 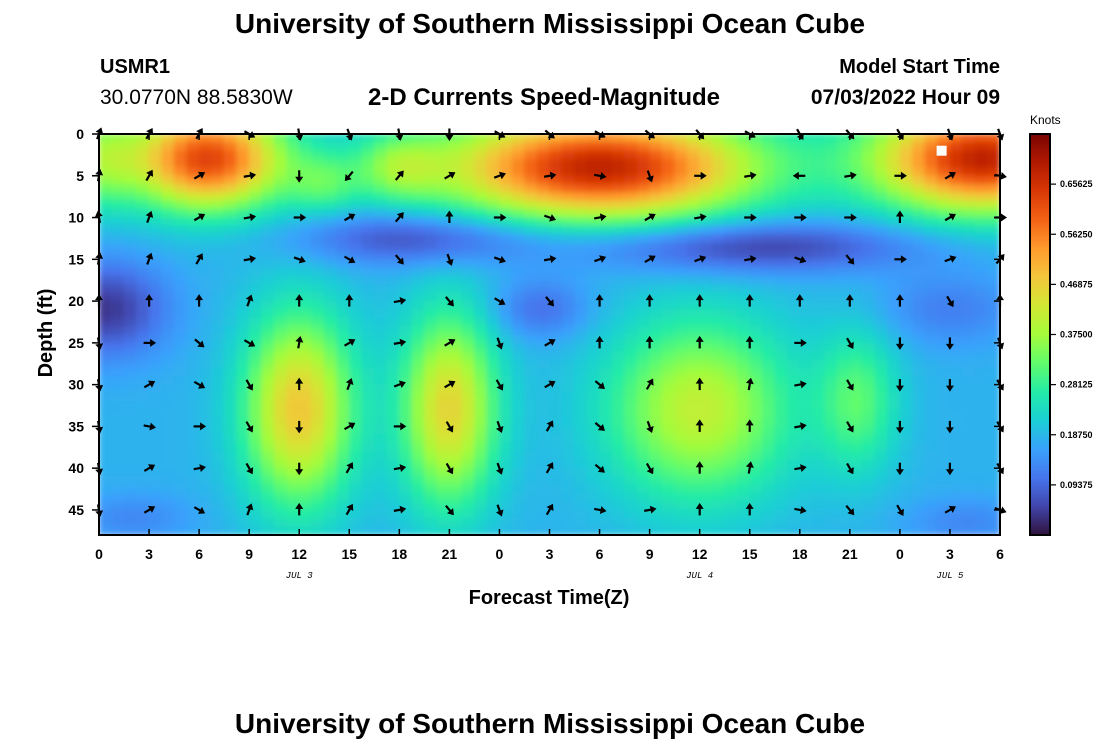 What do you see at coordinates (76, 343) in the screenshot?
I see `y-tick-label: 25` at bounding box center [76, 343].